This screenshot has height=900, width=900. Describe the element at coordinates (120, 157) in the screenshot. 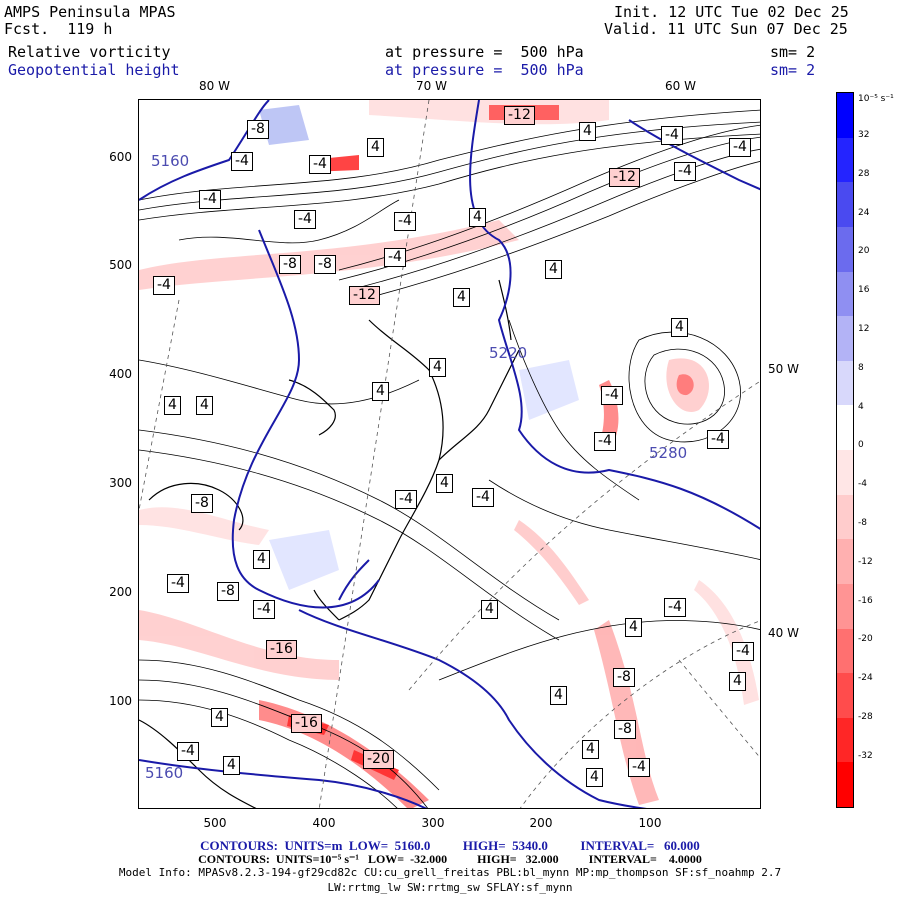

I see `y-tick-600: 600` at that location.